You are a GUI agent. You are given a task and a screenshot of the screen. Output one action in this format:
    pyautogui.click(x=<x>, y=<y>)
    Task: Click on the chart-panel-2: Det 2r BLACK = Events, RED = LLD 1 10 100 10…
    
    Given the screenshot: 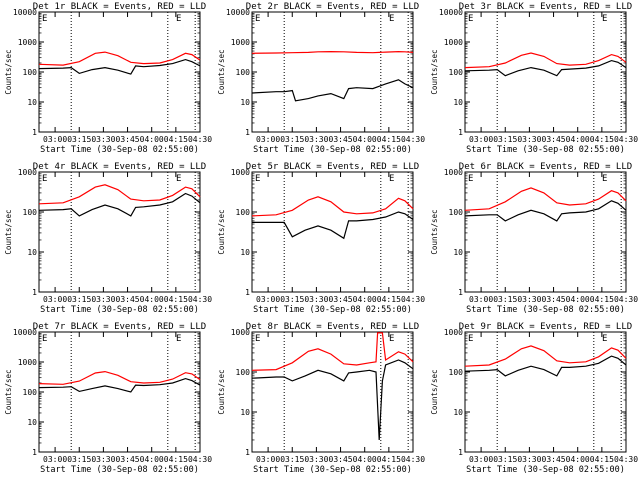 What is the action you would take?
    pyautogui.click(x=321, y=78)
    